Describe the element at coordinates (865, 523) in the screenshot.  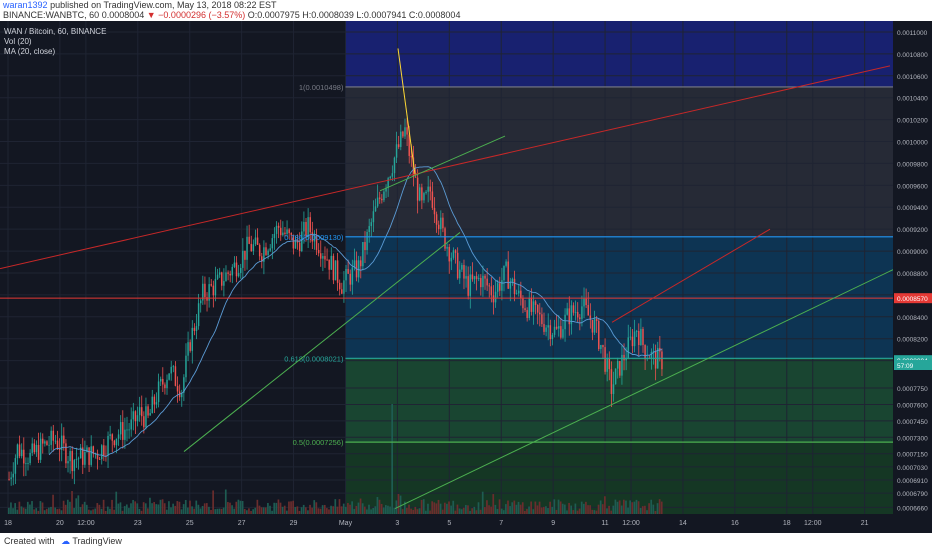
I see `time-tick-label: 21` at that location.